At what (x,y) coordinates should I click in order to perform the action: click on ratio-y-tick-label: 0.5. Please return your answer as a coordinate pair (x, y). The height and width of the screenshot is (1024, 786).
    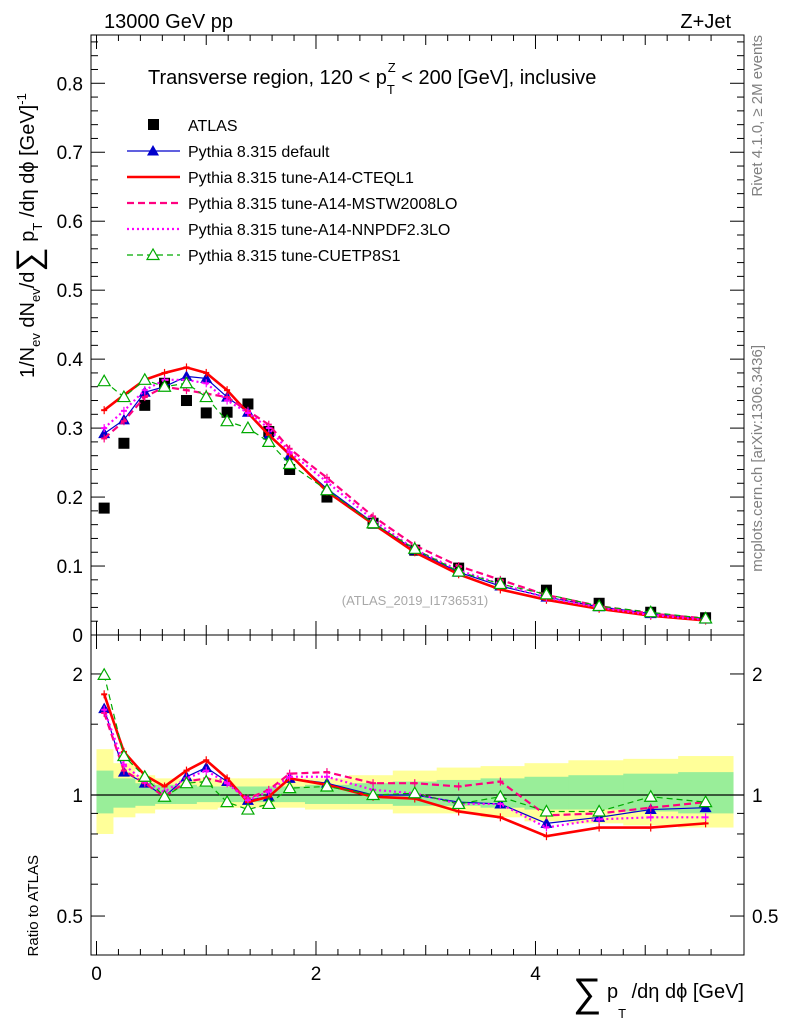
    Looking at the image, I should click on (70, 917).